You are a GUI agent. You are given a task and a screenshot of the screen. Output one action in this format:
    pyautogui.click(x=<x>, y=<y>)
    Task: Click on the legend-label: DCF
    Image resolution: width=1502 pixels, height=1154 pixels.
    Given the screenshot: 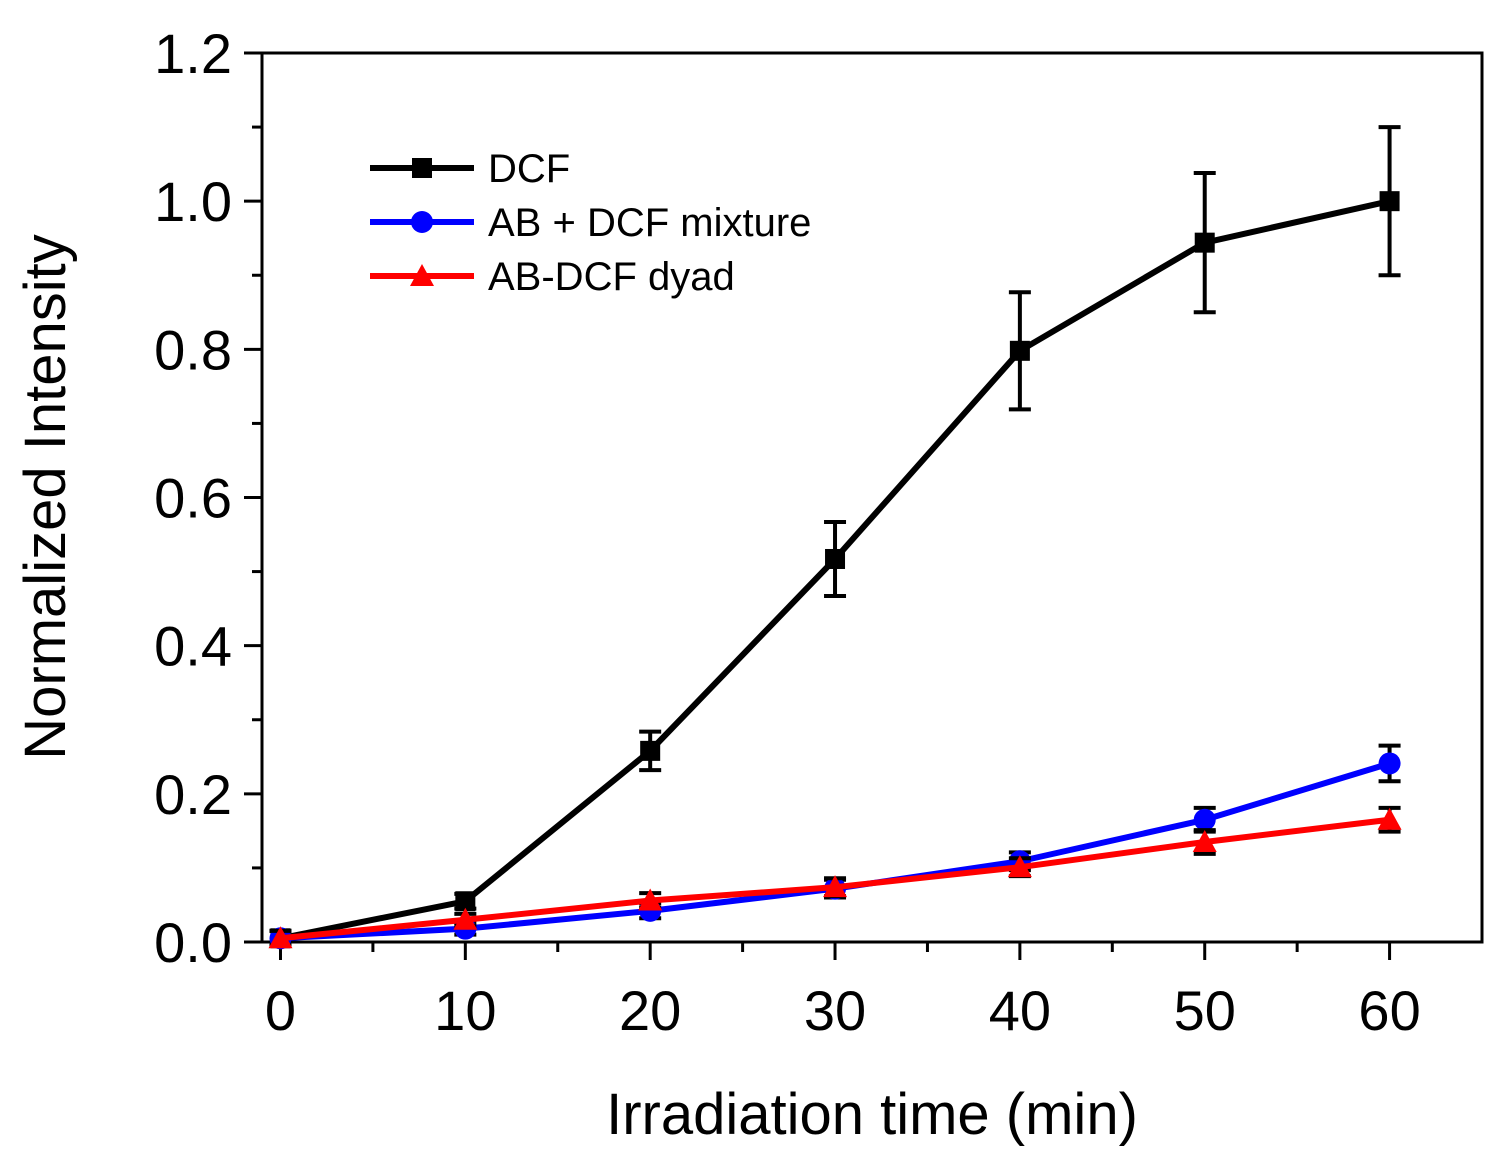 What is the action you would take?
    pyautogui.click(x=529, y=169)
    